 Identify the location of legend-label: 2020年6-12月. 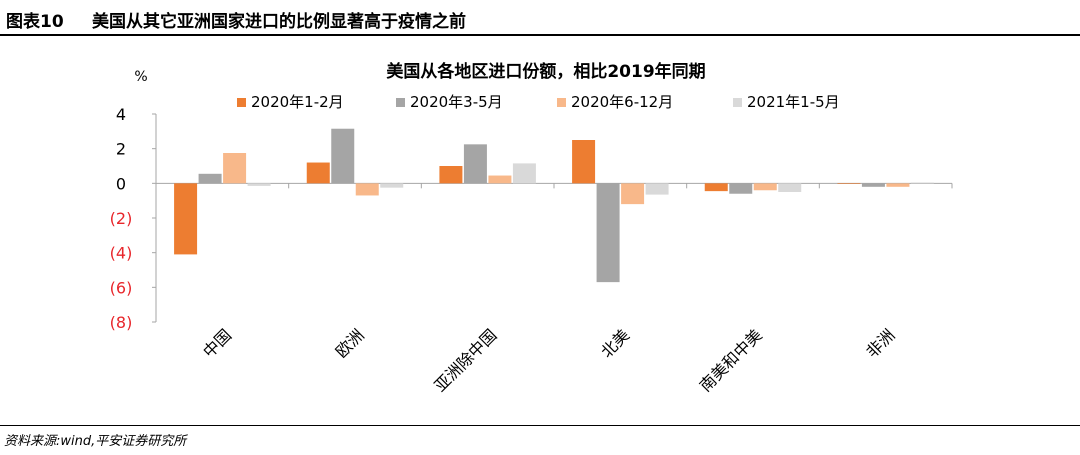
(622, 102).